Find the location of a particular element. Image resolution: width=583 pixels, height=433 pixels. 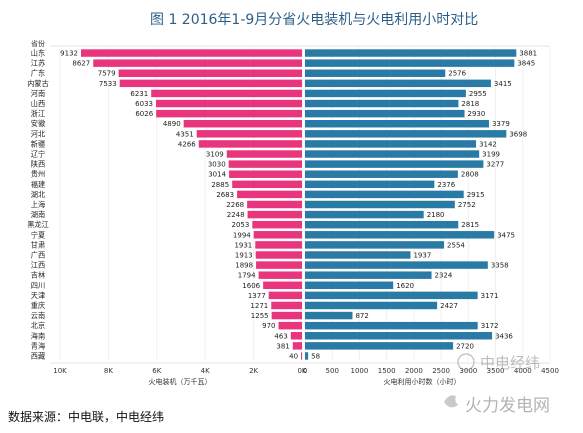

right-tick-label: 1000 is located at coordinates (360, 371).